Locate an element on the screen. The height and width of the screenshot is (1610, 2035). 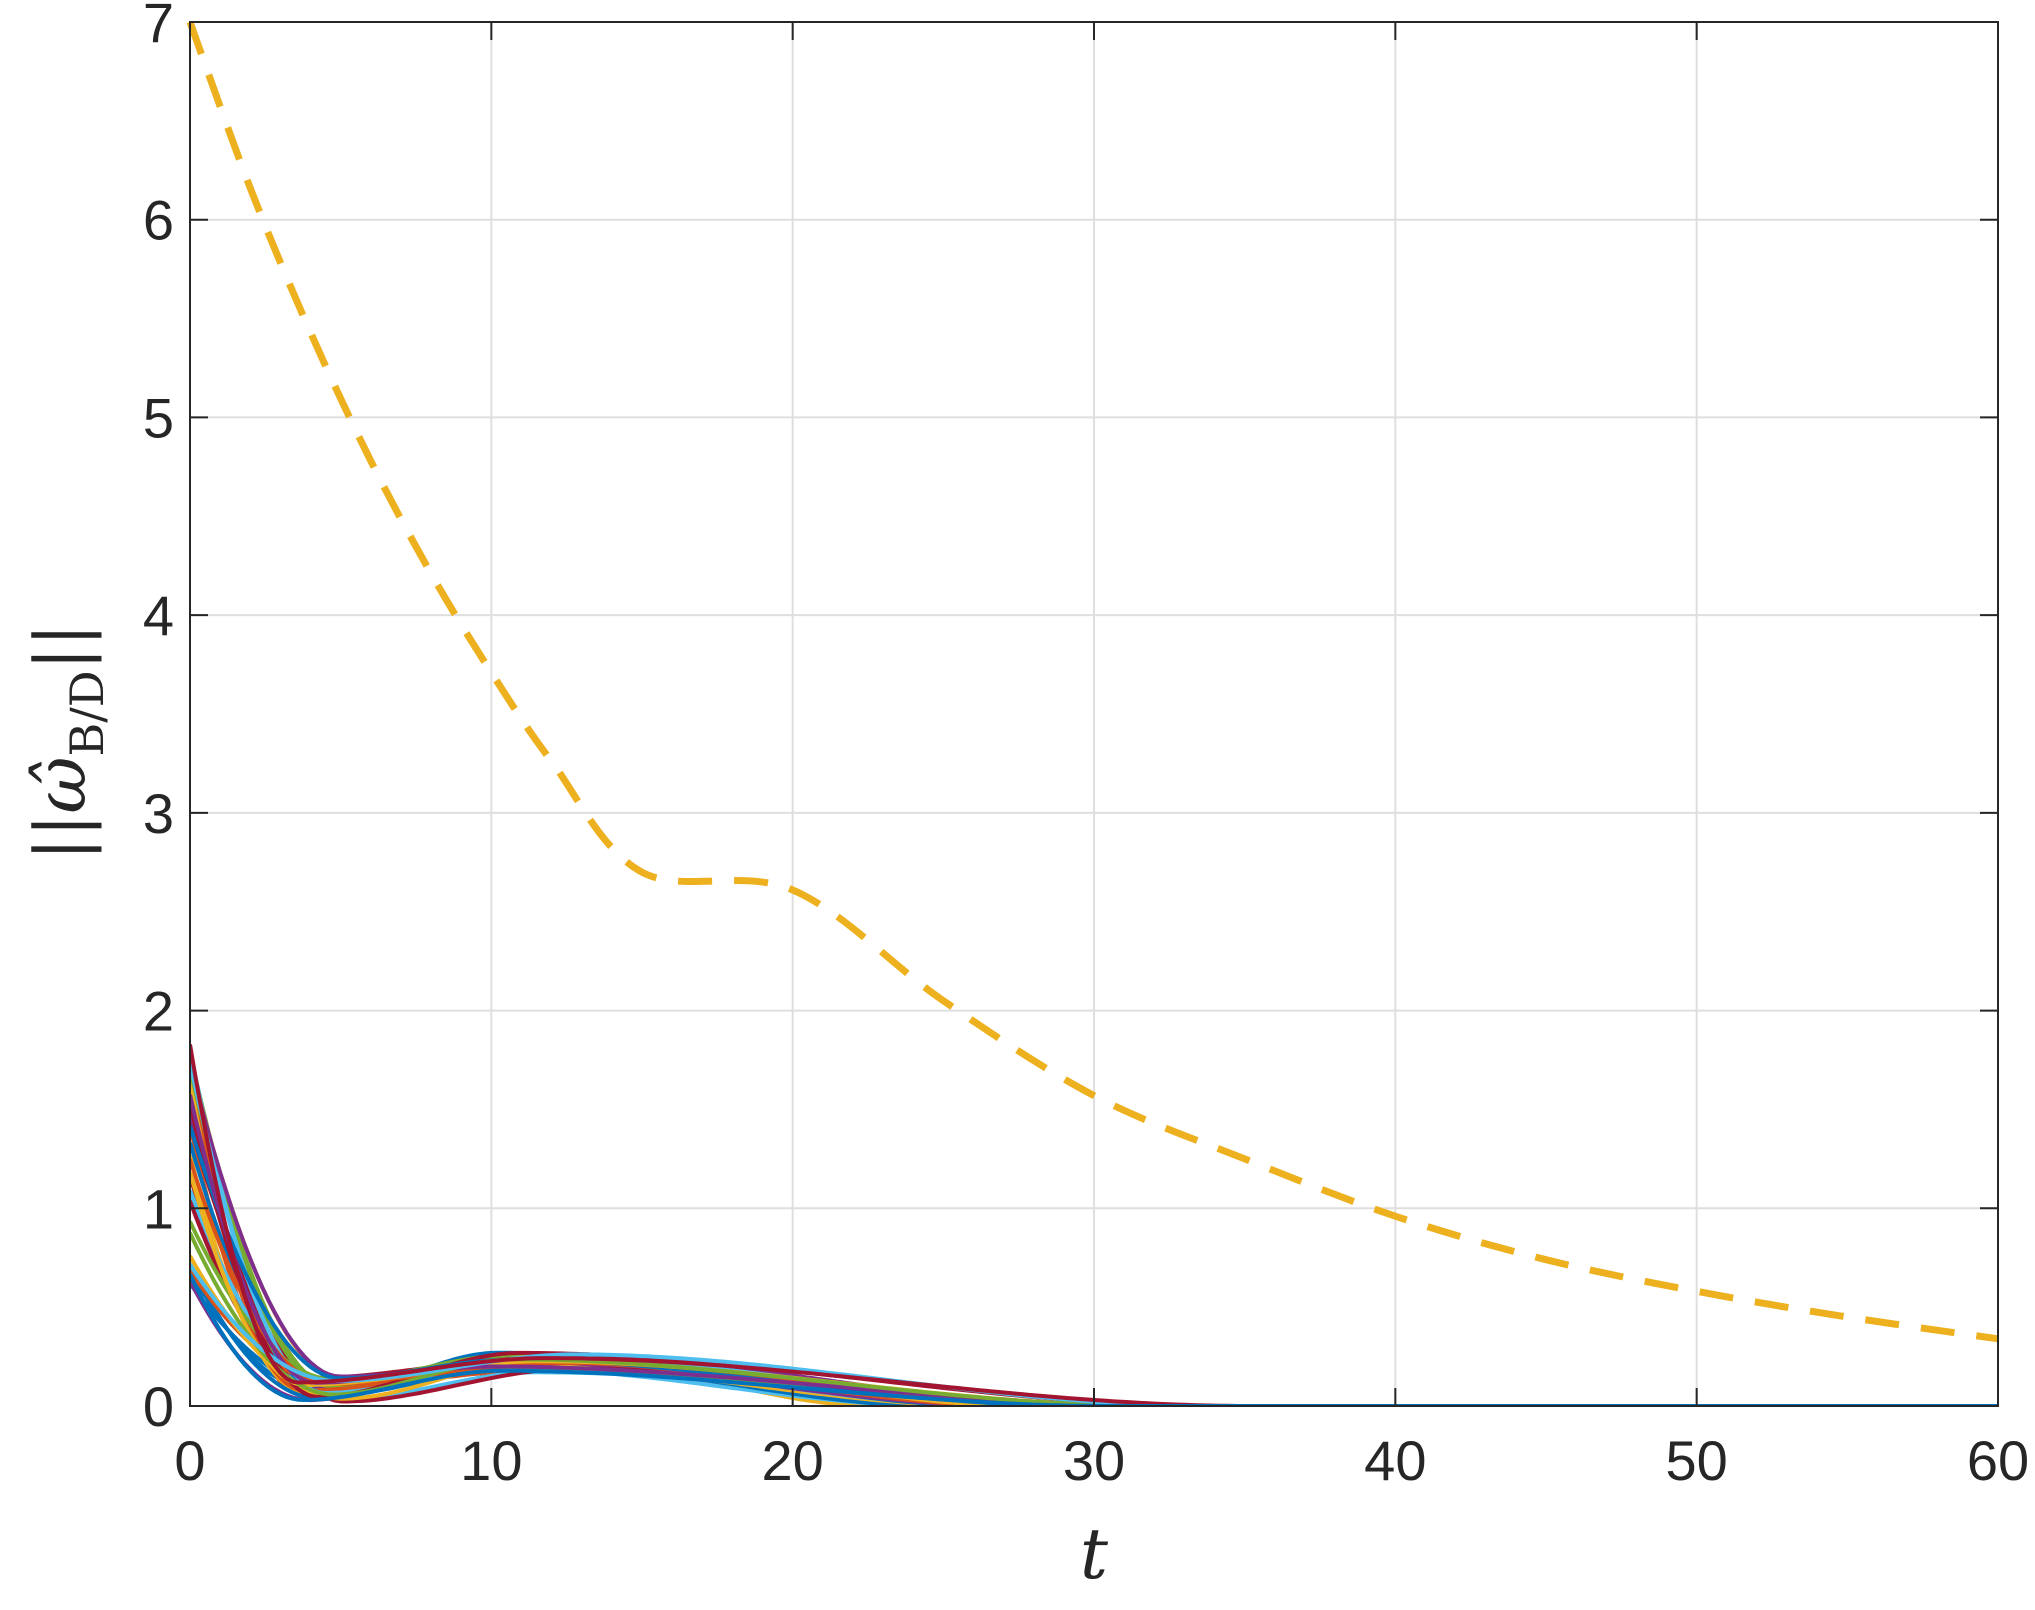
y-tick-labels: 0 1 2 3 4 5 6 7 is located at coordinates (158, 719).